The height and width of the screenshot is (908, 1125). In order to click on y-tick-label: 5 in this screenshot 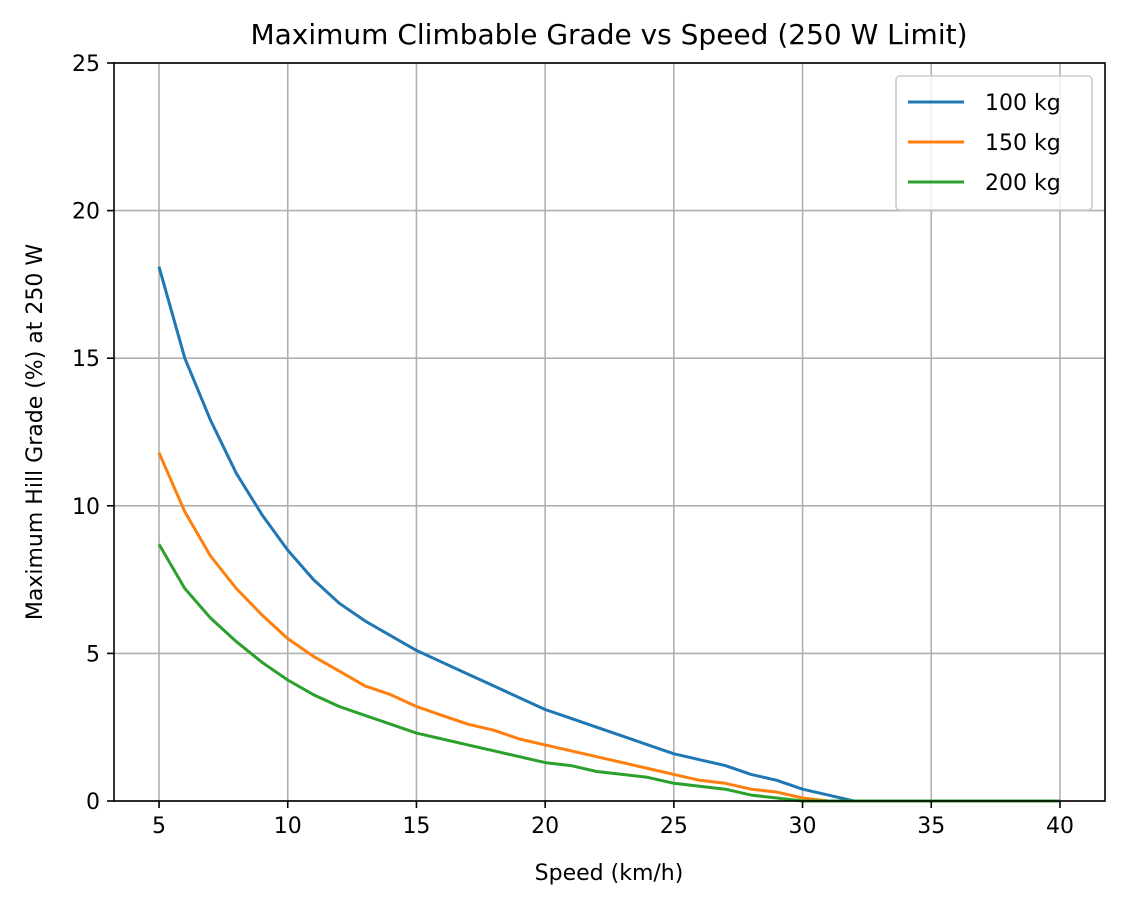, I will do `click(93, 654)`.